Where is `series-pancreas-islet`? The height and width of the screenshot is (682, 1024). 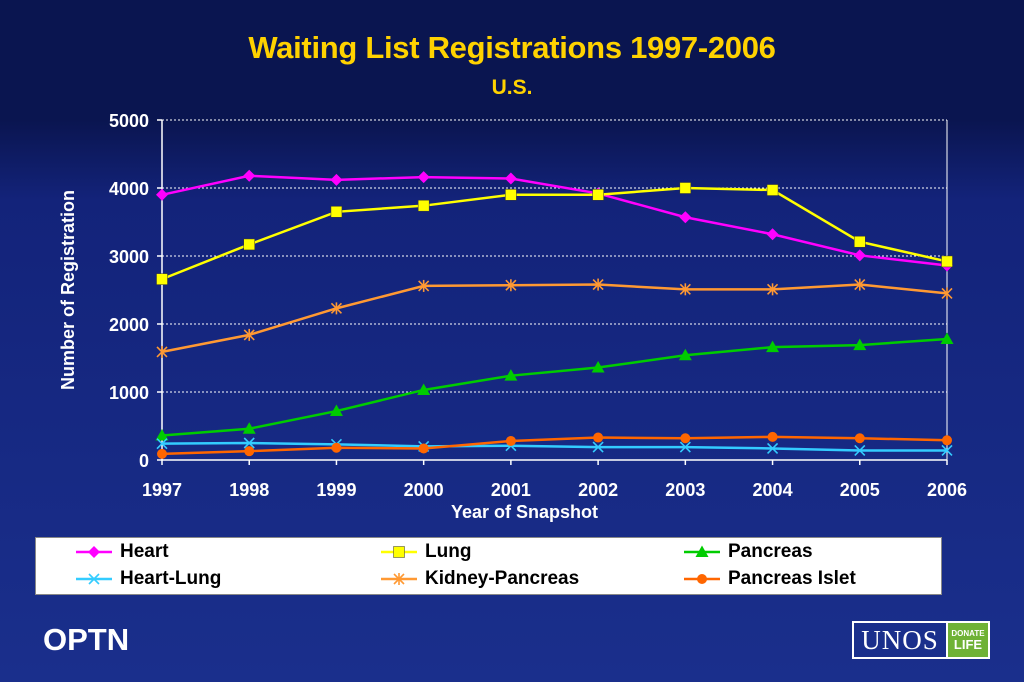 series-pancreas-islet is located at coordinates (554, 445).